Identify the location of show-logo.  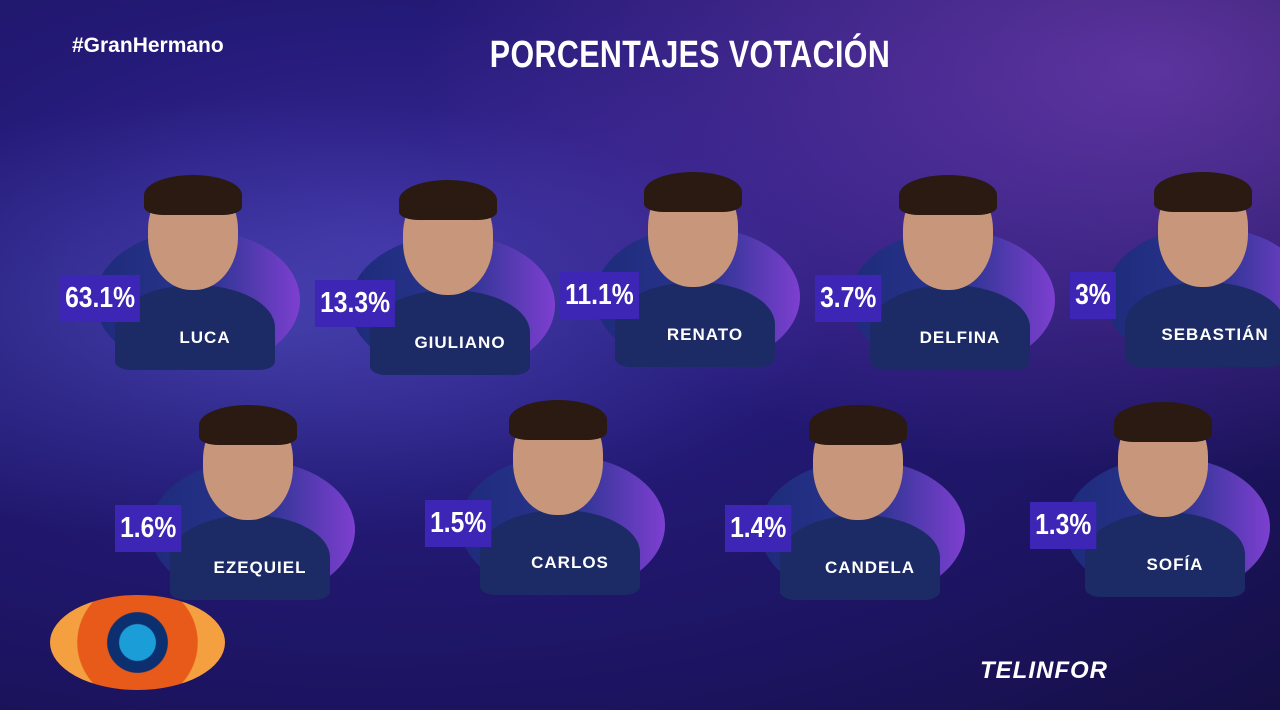
(137, 642).